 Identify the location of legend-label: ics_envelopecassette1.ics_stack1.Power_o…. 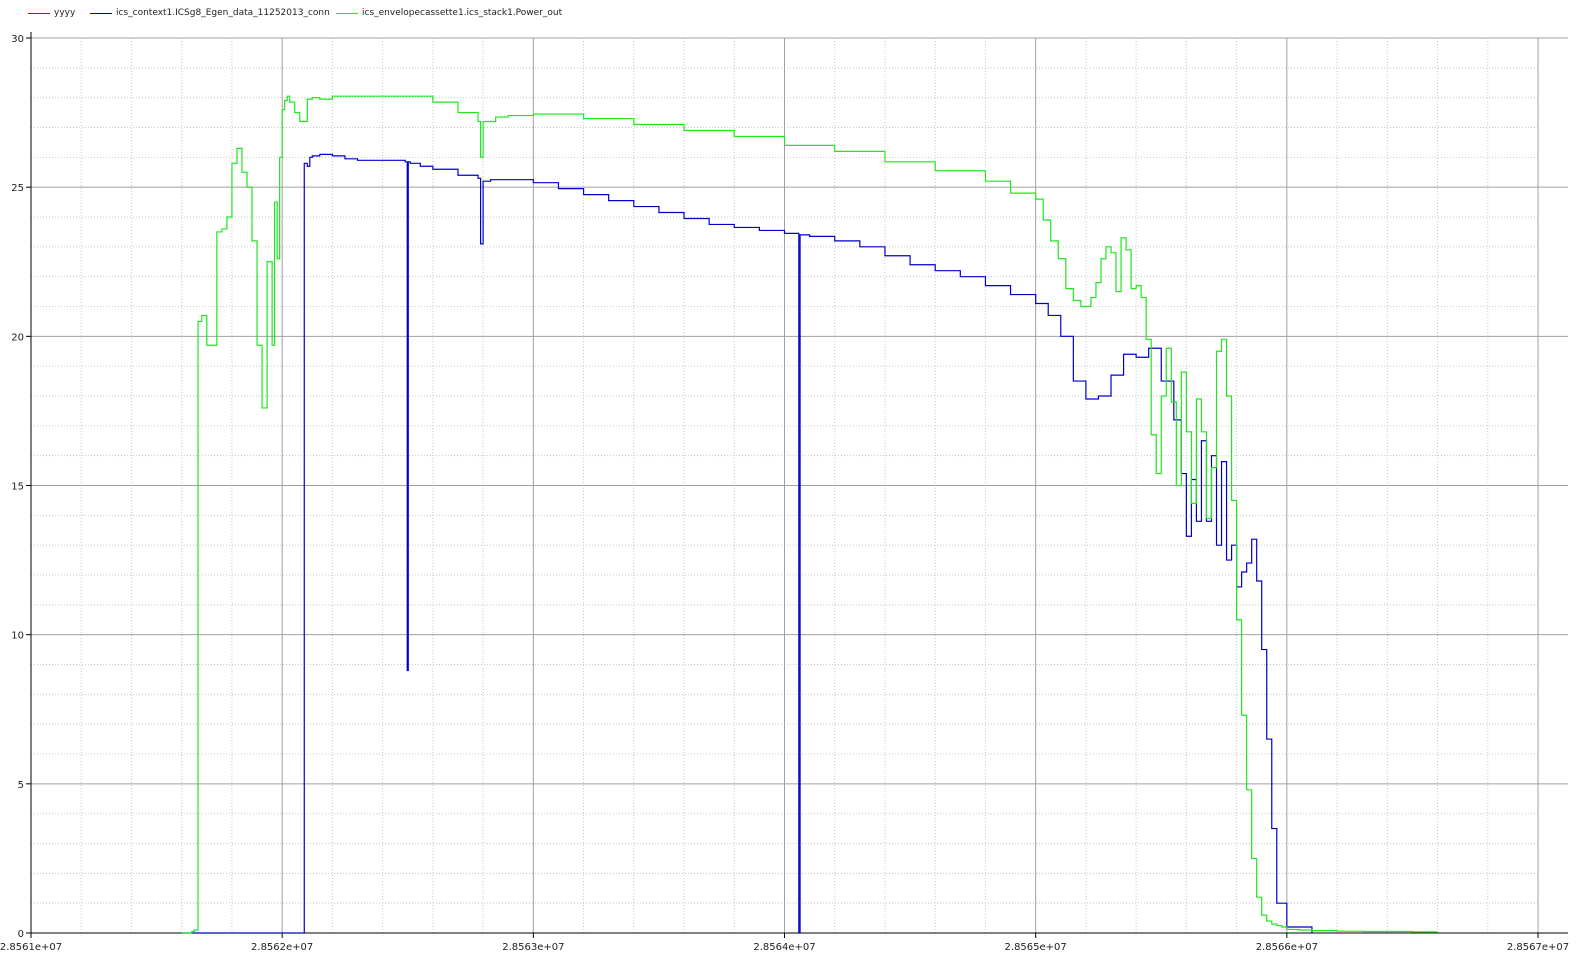
(462, 13).